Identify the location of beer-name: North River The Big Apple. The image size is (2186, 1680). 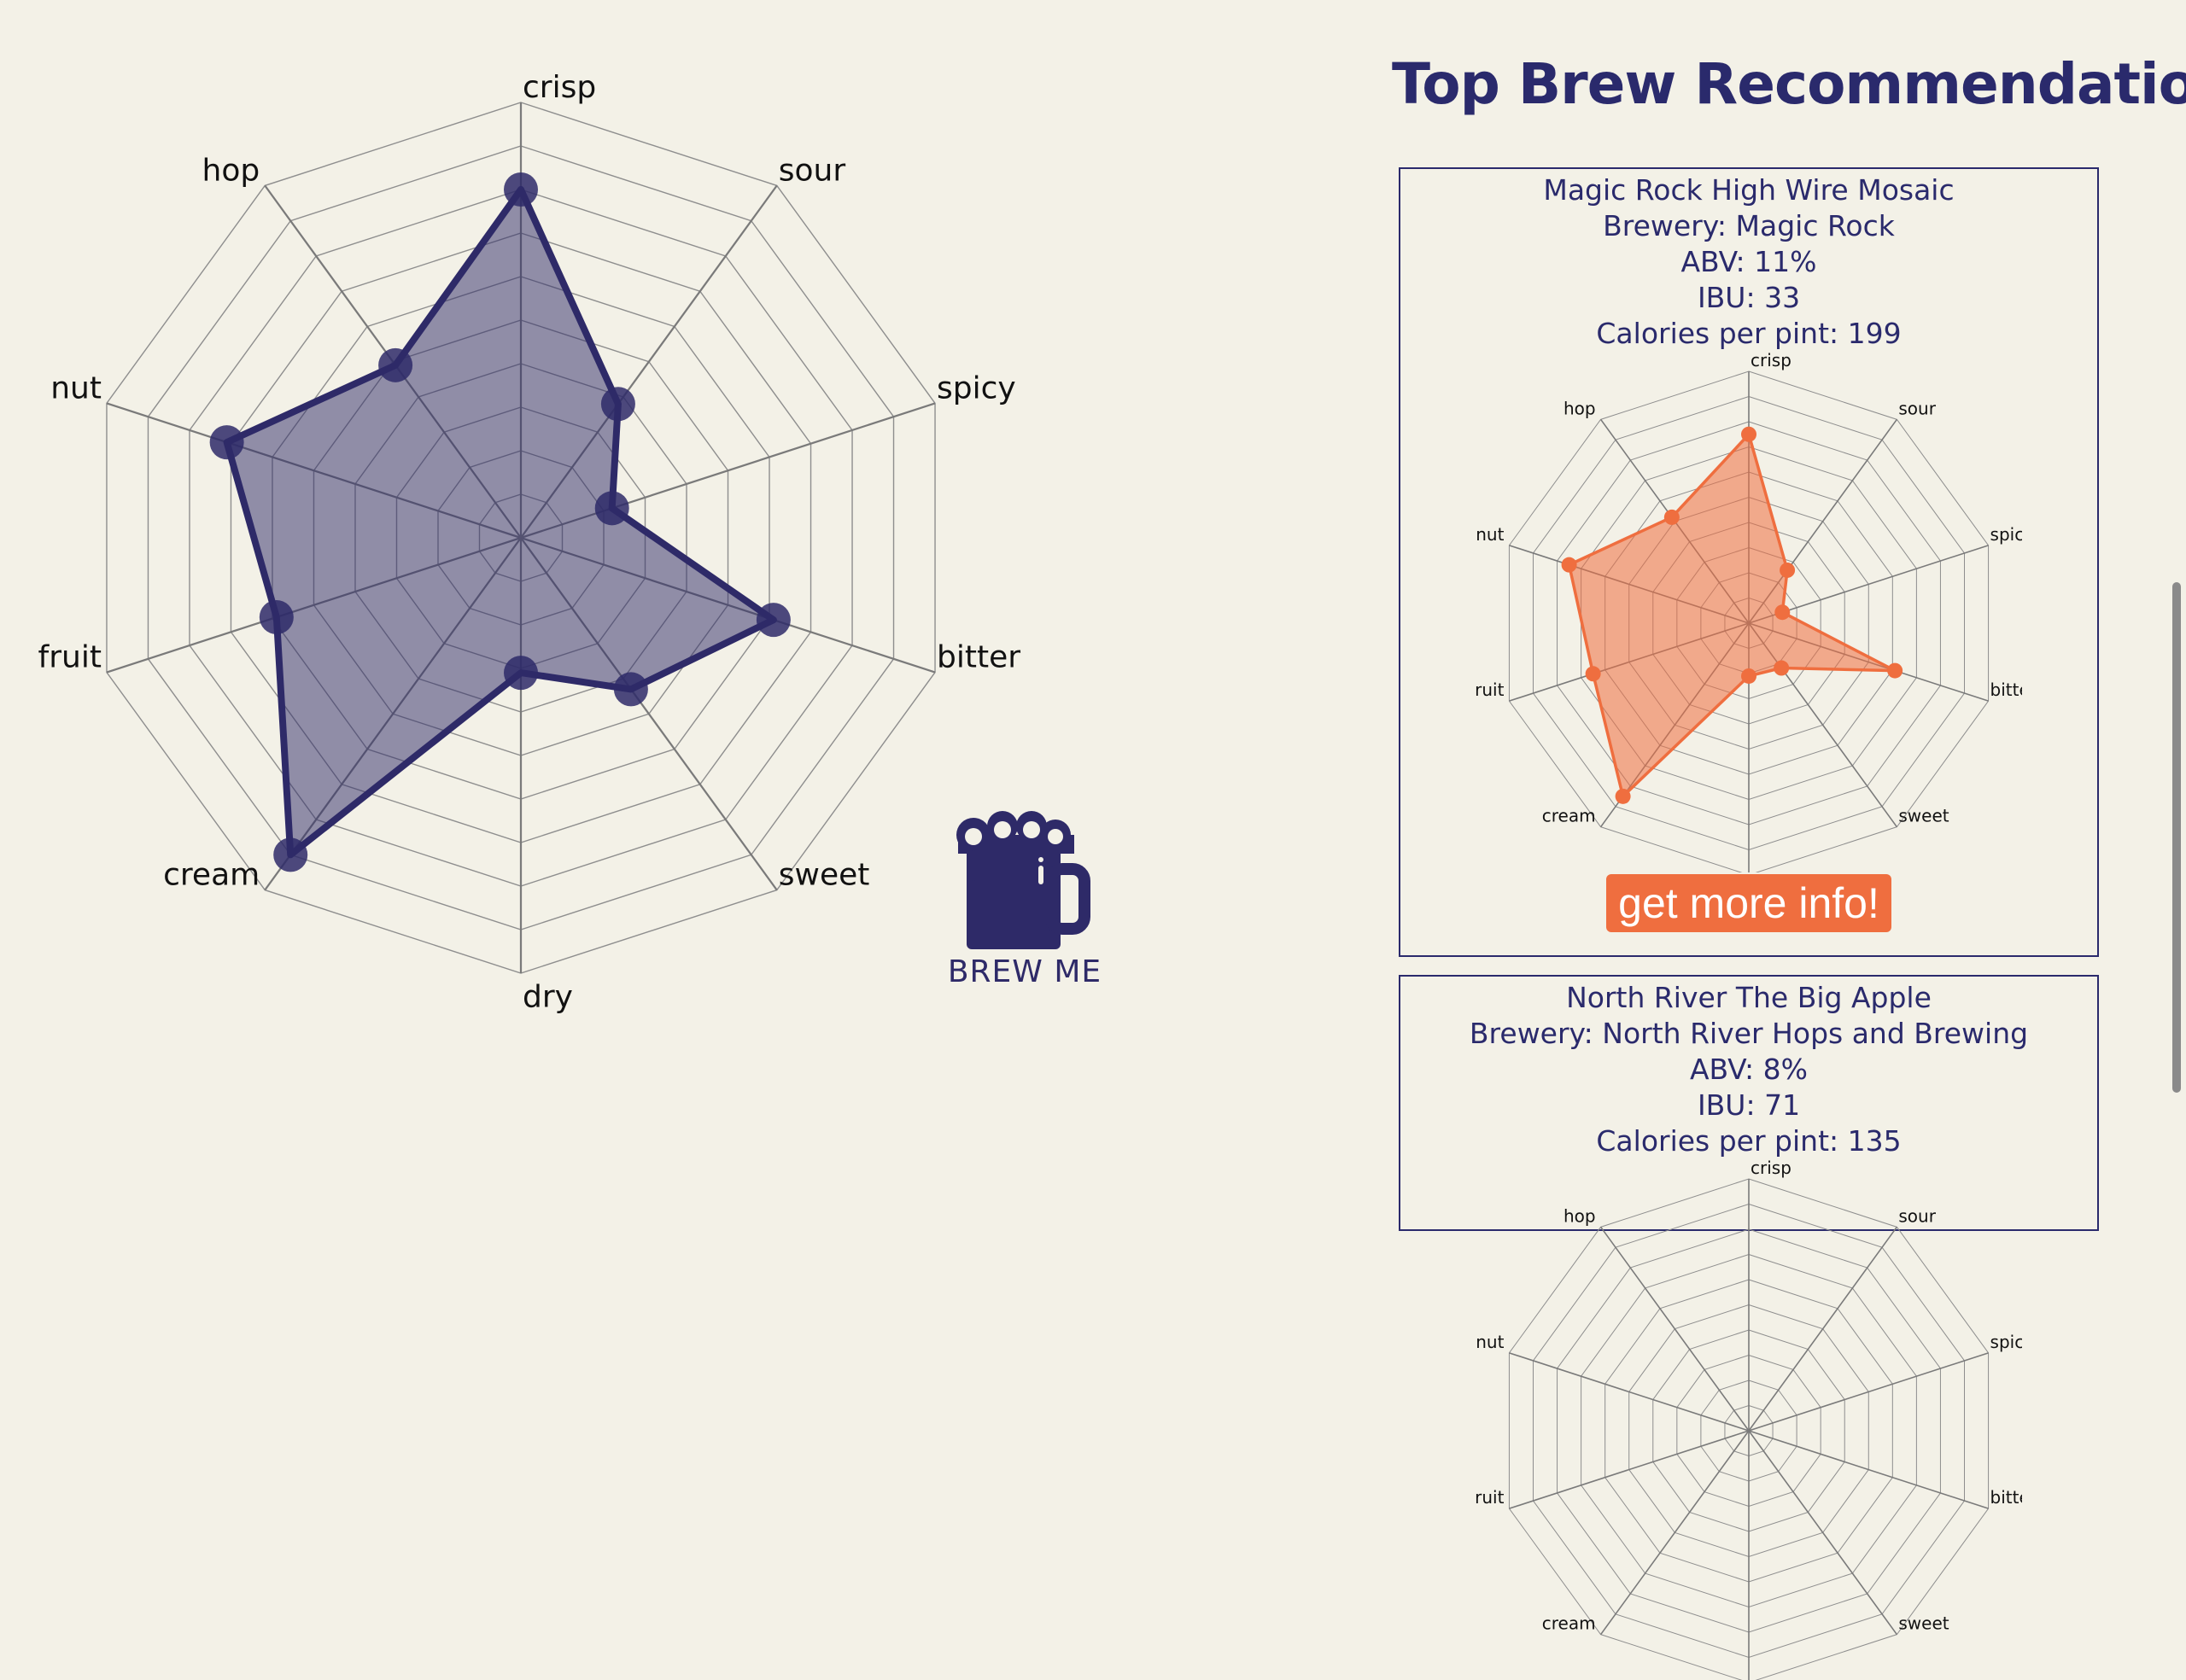
(1749, 997).